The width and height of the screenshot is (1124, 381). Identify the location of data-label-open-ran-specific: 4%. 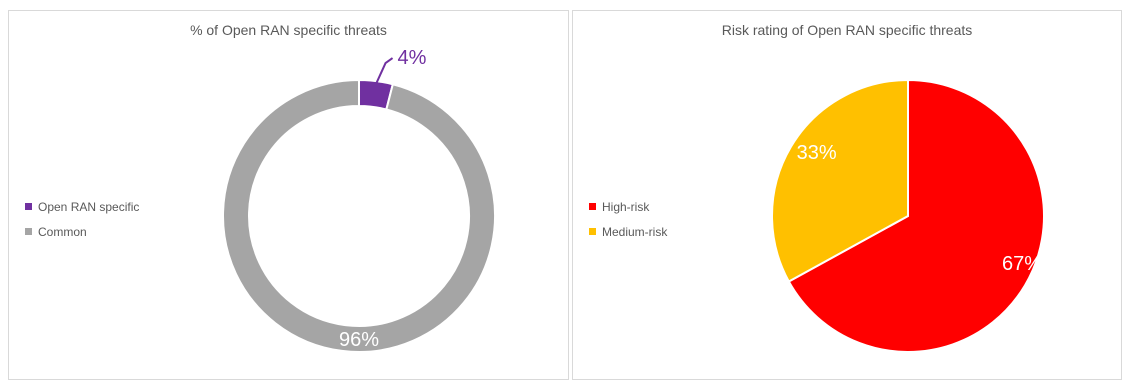
(412, 58).